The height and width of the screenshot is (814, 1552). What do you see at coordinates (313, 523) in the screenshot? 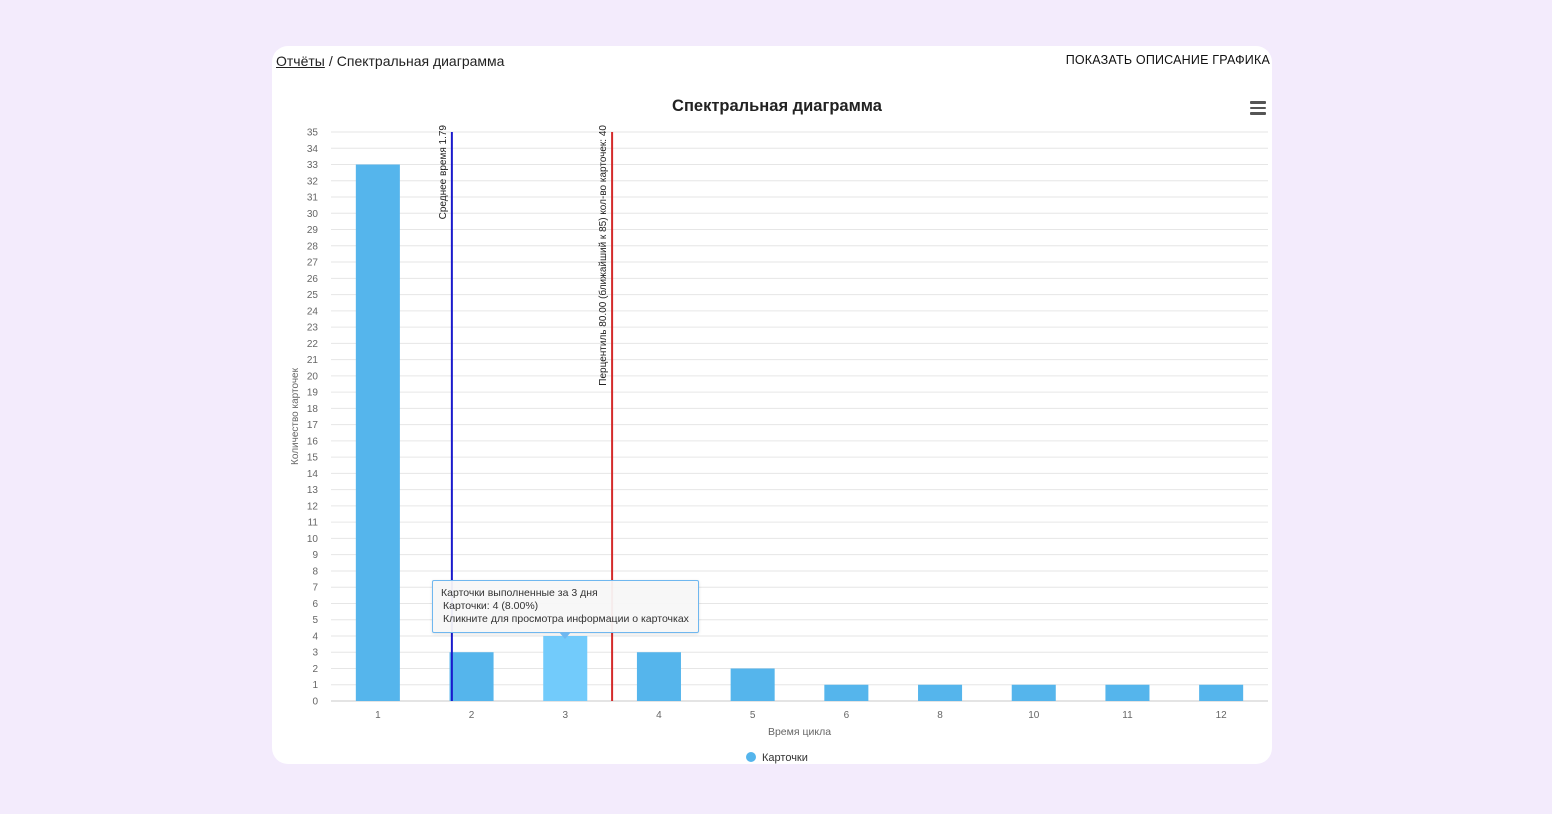
I see `y-tick-label: 11` at bounding box center [313, 523].